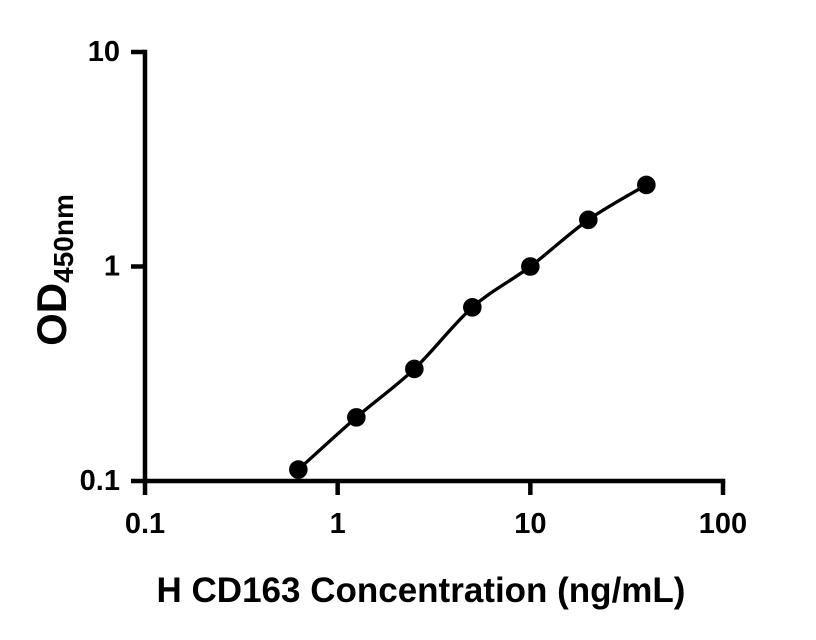 The image size is (816, 640). I want to click on y-tick-label: 0.1, so click(100, 481).